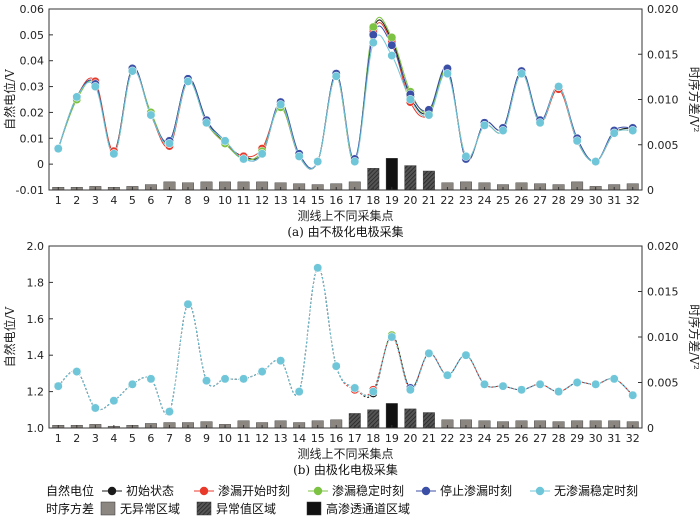  Describe the element at coordinates (262, 438) in the screenshot. I see `xtick-label-b-12: 12` at that location.